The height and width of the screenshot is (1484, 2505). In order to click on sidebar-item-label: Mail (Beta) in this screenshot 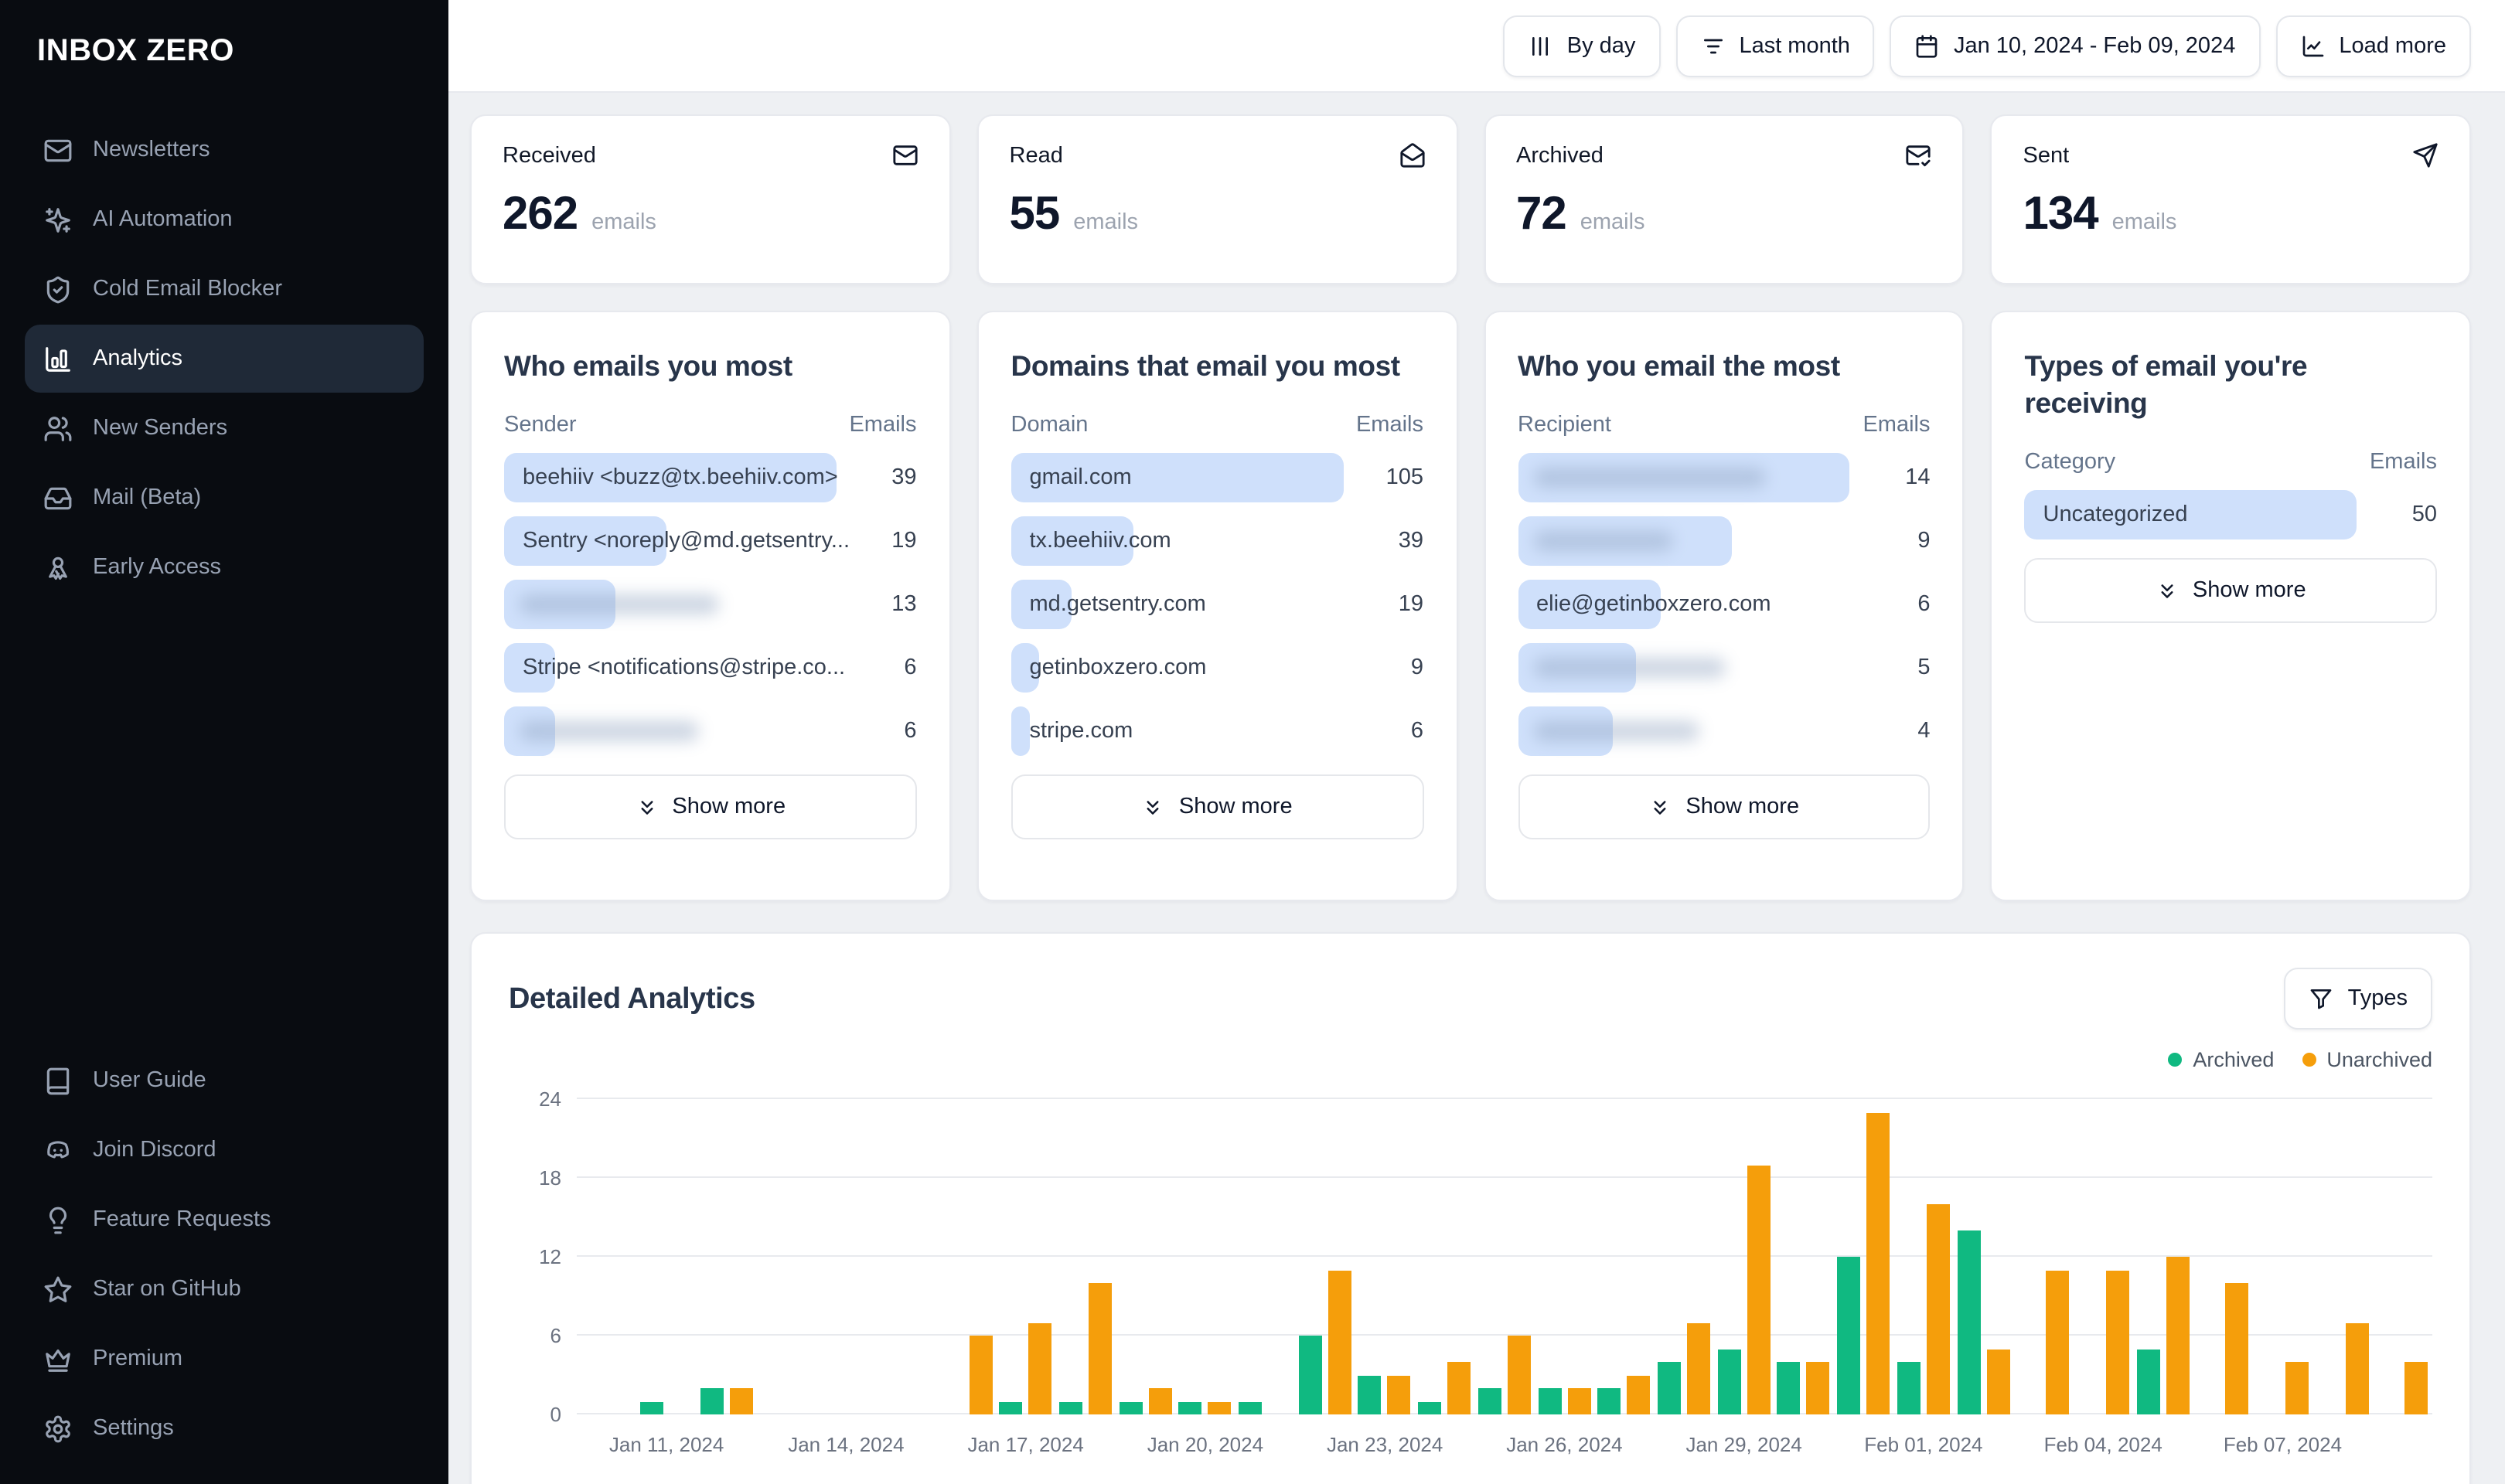, I will do `click(147, 497)`.